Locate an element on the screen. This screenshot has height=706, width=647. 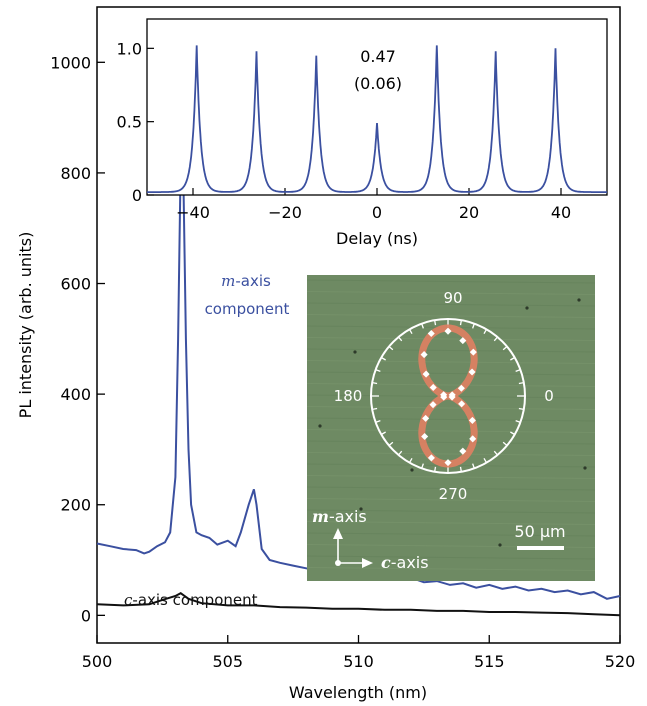
main-x-tick-label: 500 is located at coordinates (97, 661).